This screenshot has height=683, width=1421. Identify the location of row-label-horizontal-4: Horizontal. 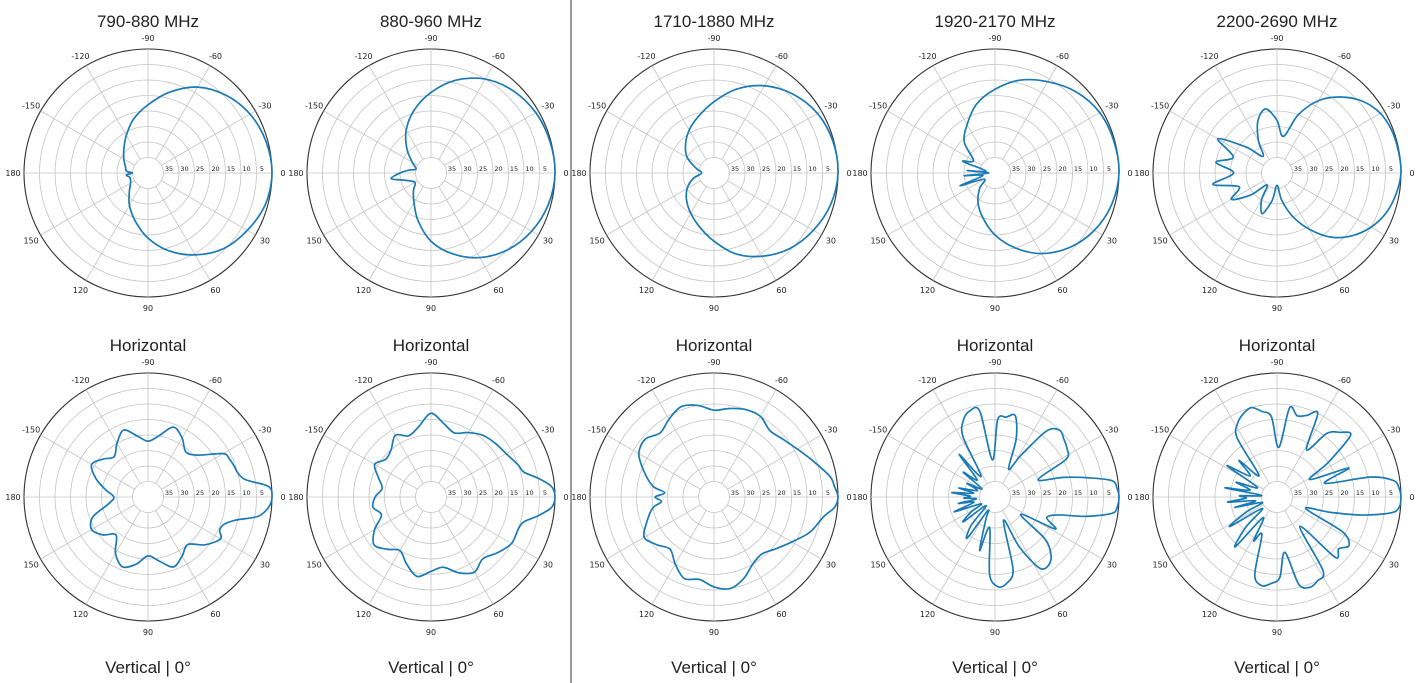
(995, 345).